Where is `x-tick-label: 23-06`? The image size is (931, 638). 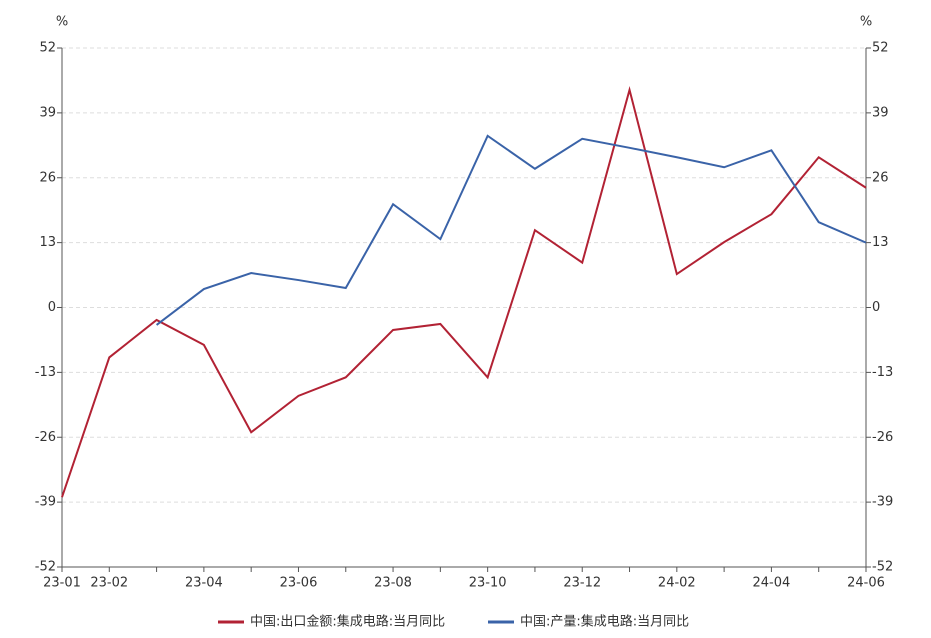
x-tick-label: 23-06 is located at coordinates (299, 583).